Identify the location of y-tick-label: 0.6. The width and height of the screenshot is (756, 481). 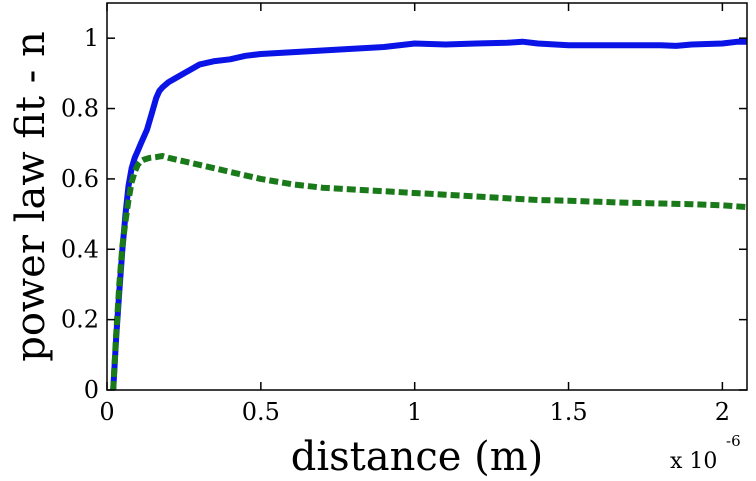
(80, 179).